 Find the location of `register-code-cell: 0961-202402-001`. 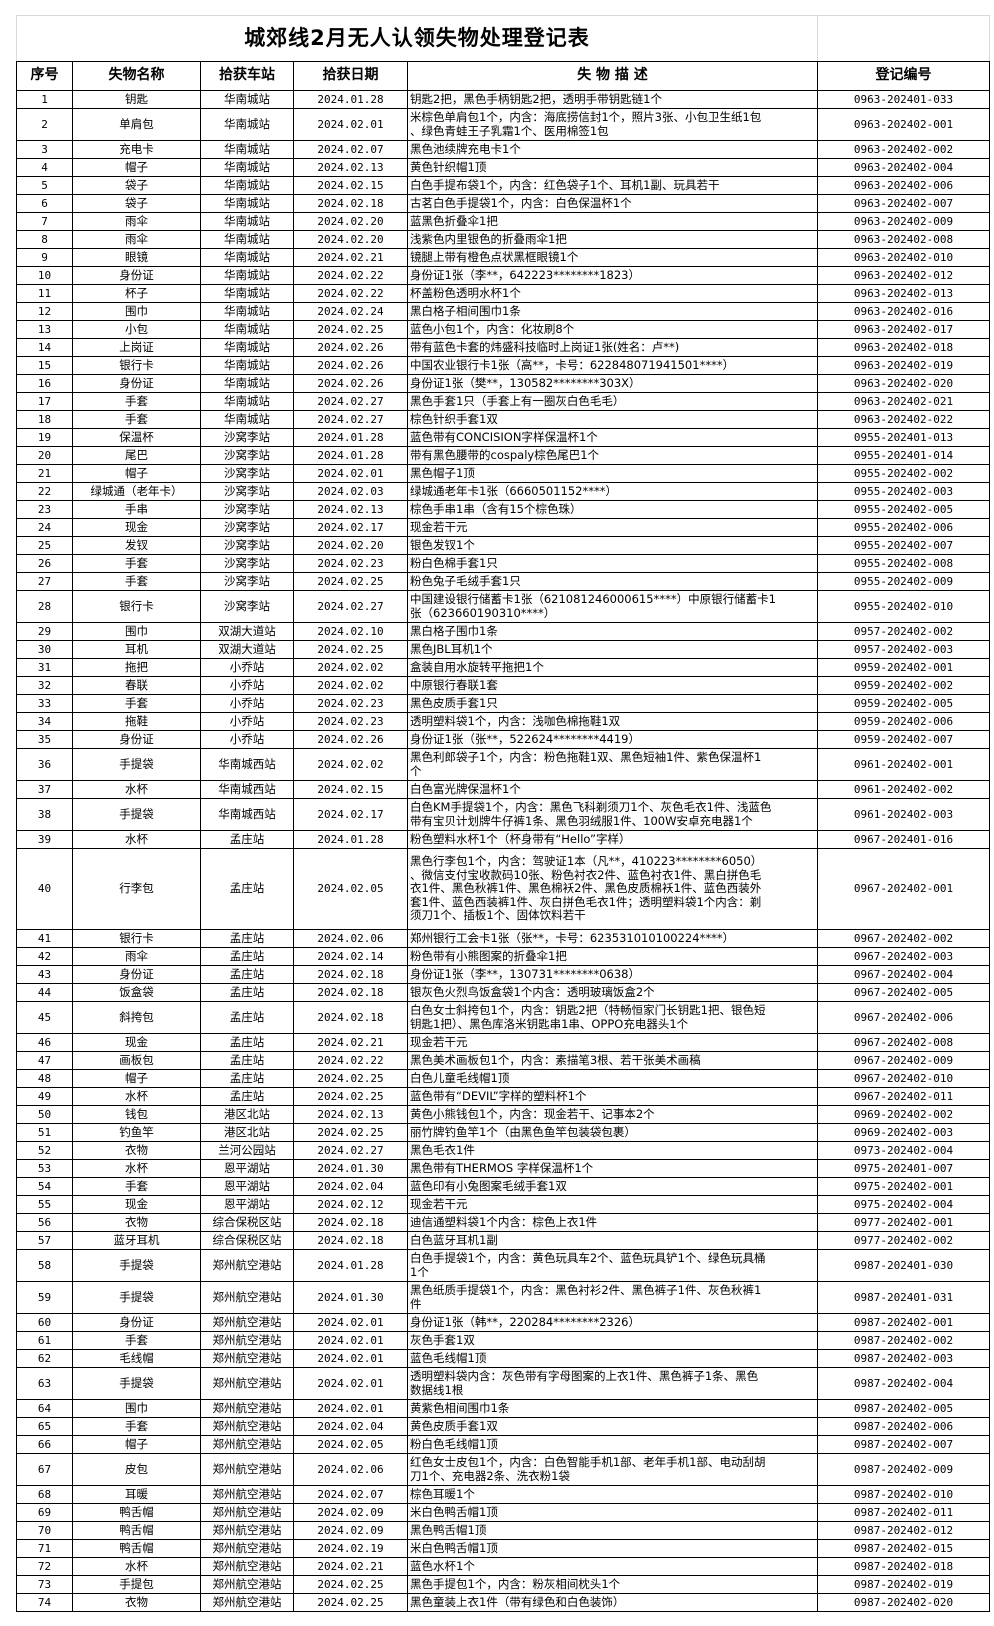

register-code-cell: 0961-202402-001 is located at coordinates (903, 764).